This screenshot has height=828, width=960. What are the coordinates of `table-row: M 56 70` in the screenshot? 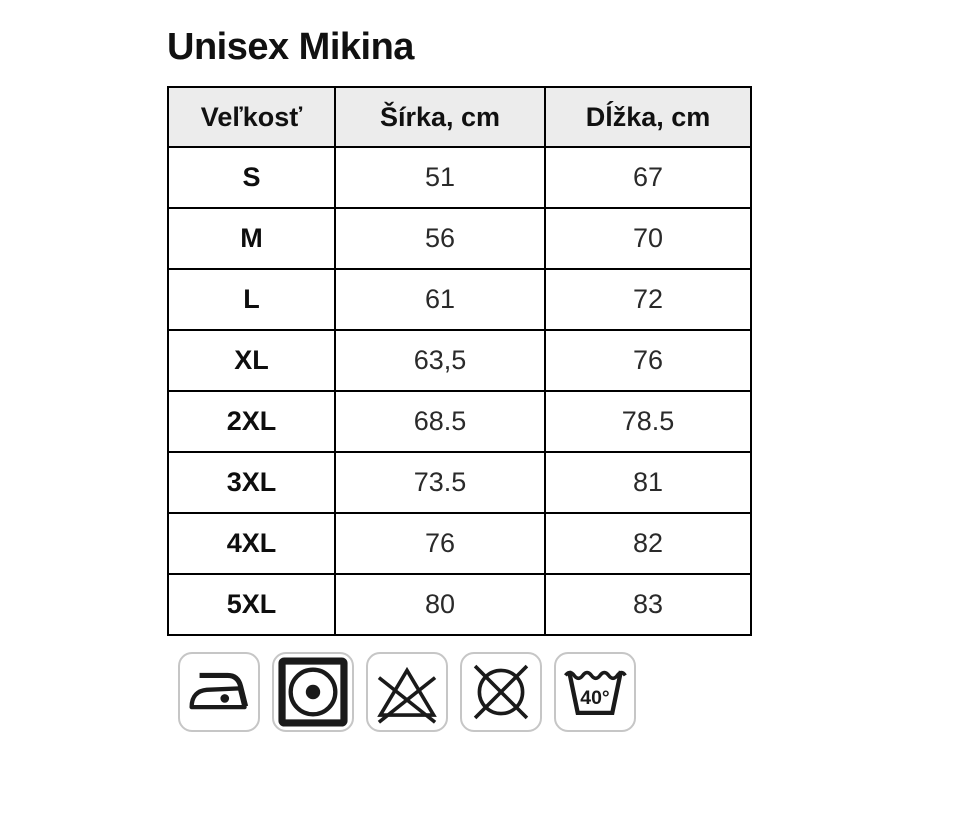 It's located at (459, 238).